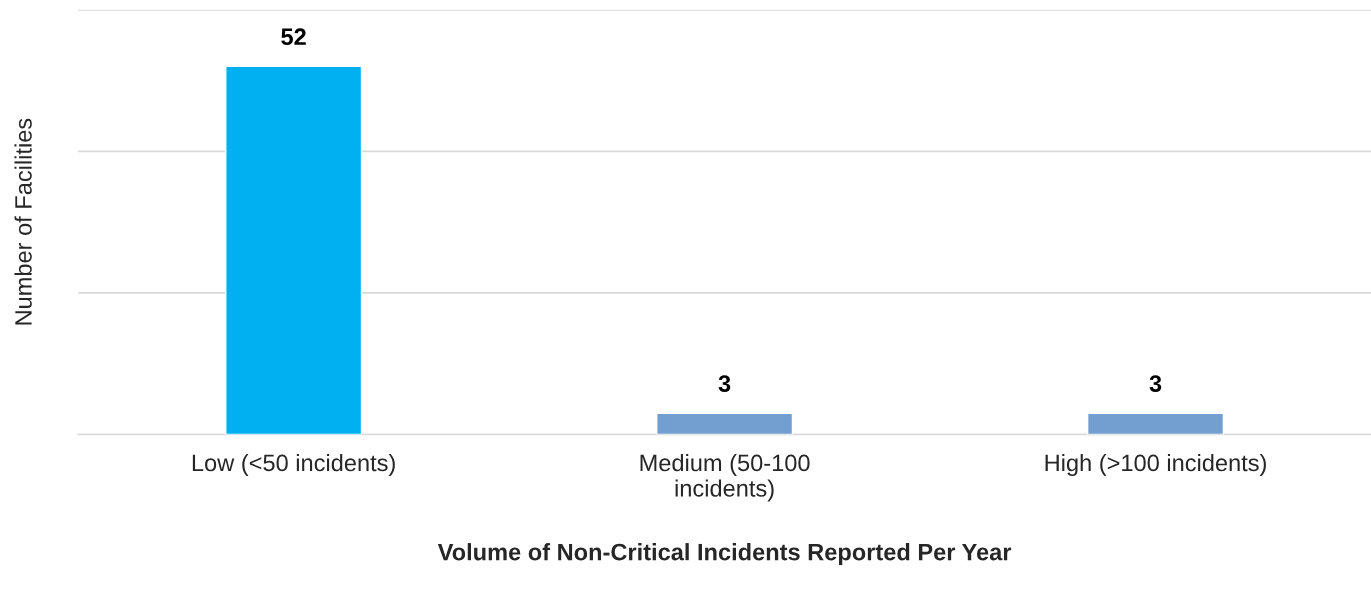 The width and height of the screenshot is (1371, 612). Describe the element at coordinates (725, 477) in the screenshot. I see `x-tick-label: Medium (50-100 incidents)` at that location.